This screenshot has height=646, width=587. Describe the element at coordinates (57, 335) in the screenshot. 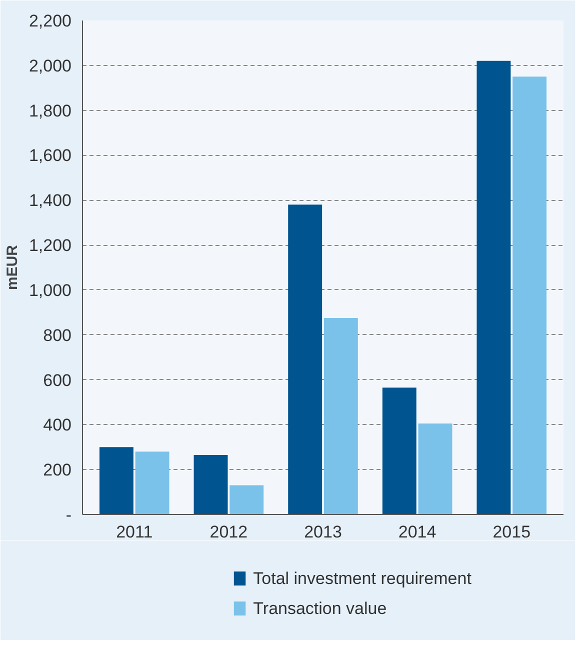

I see `y-tick-label: 800` at that location.